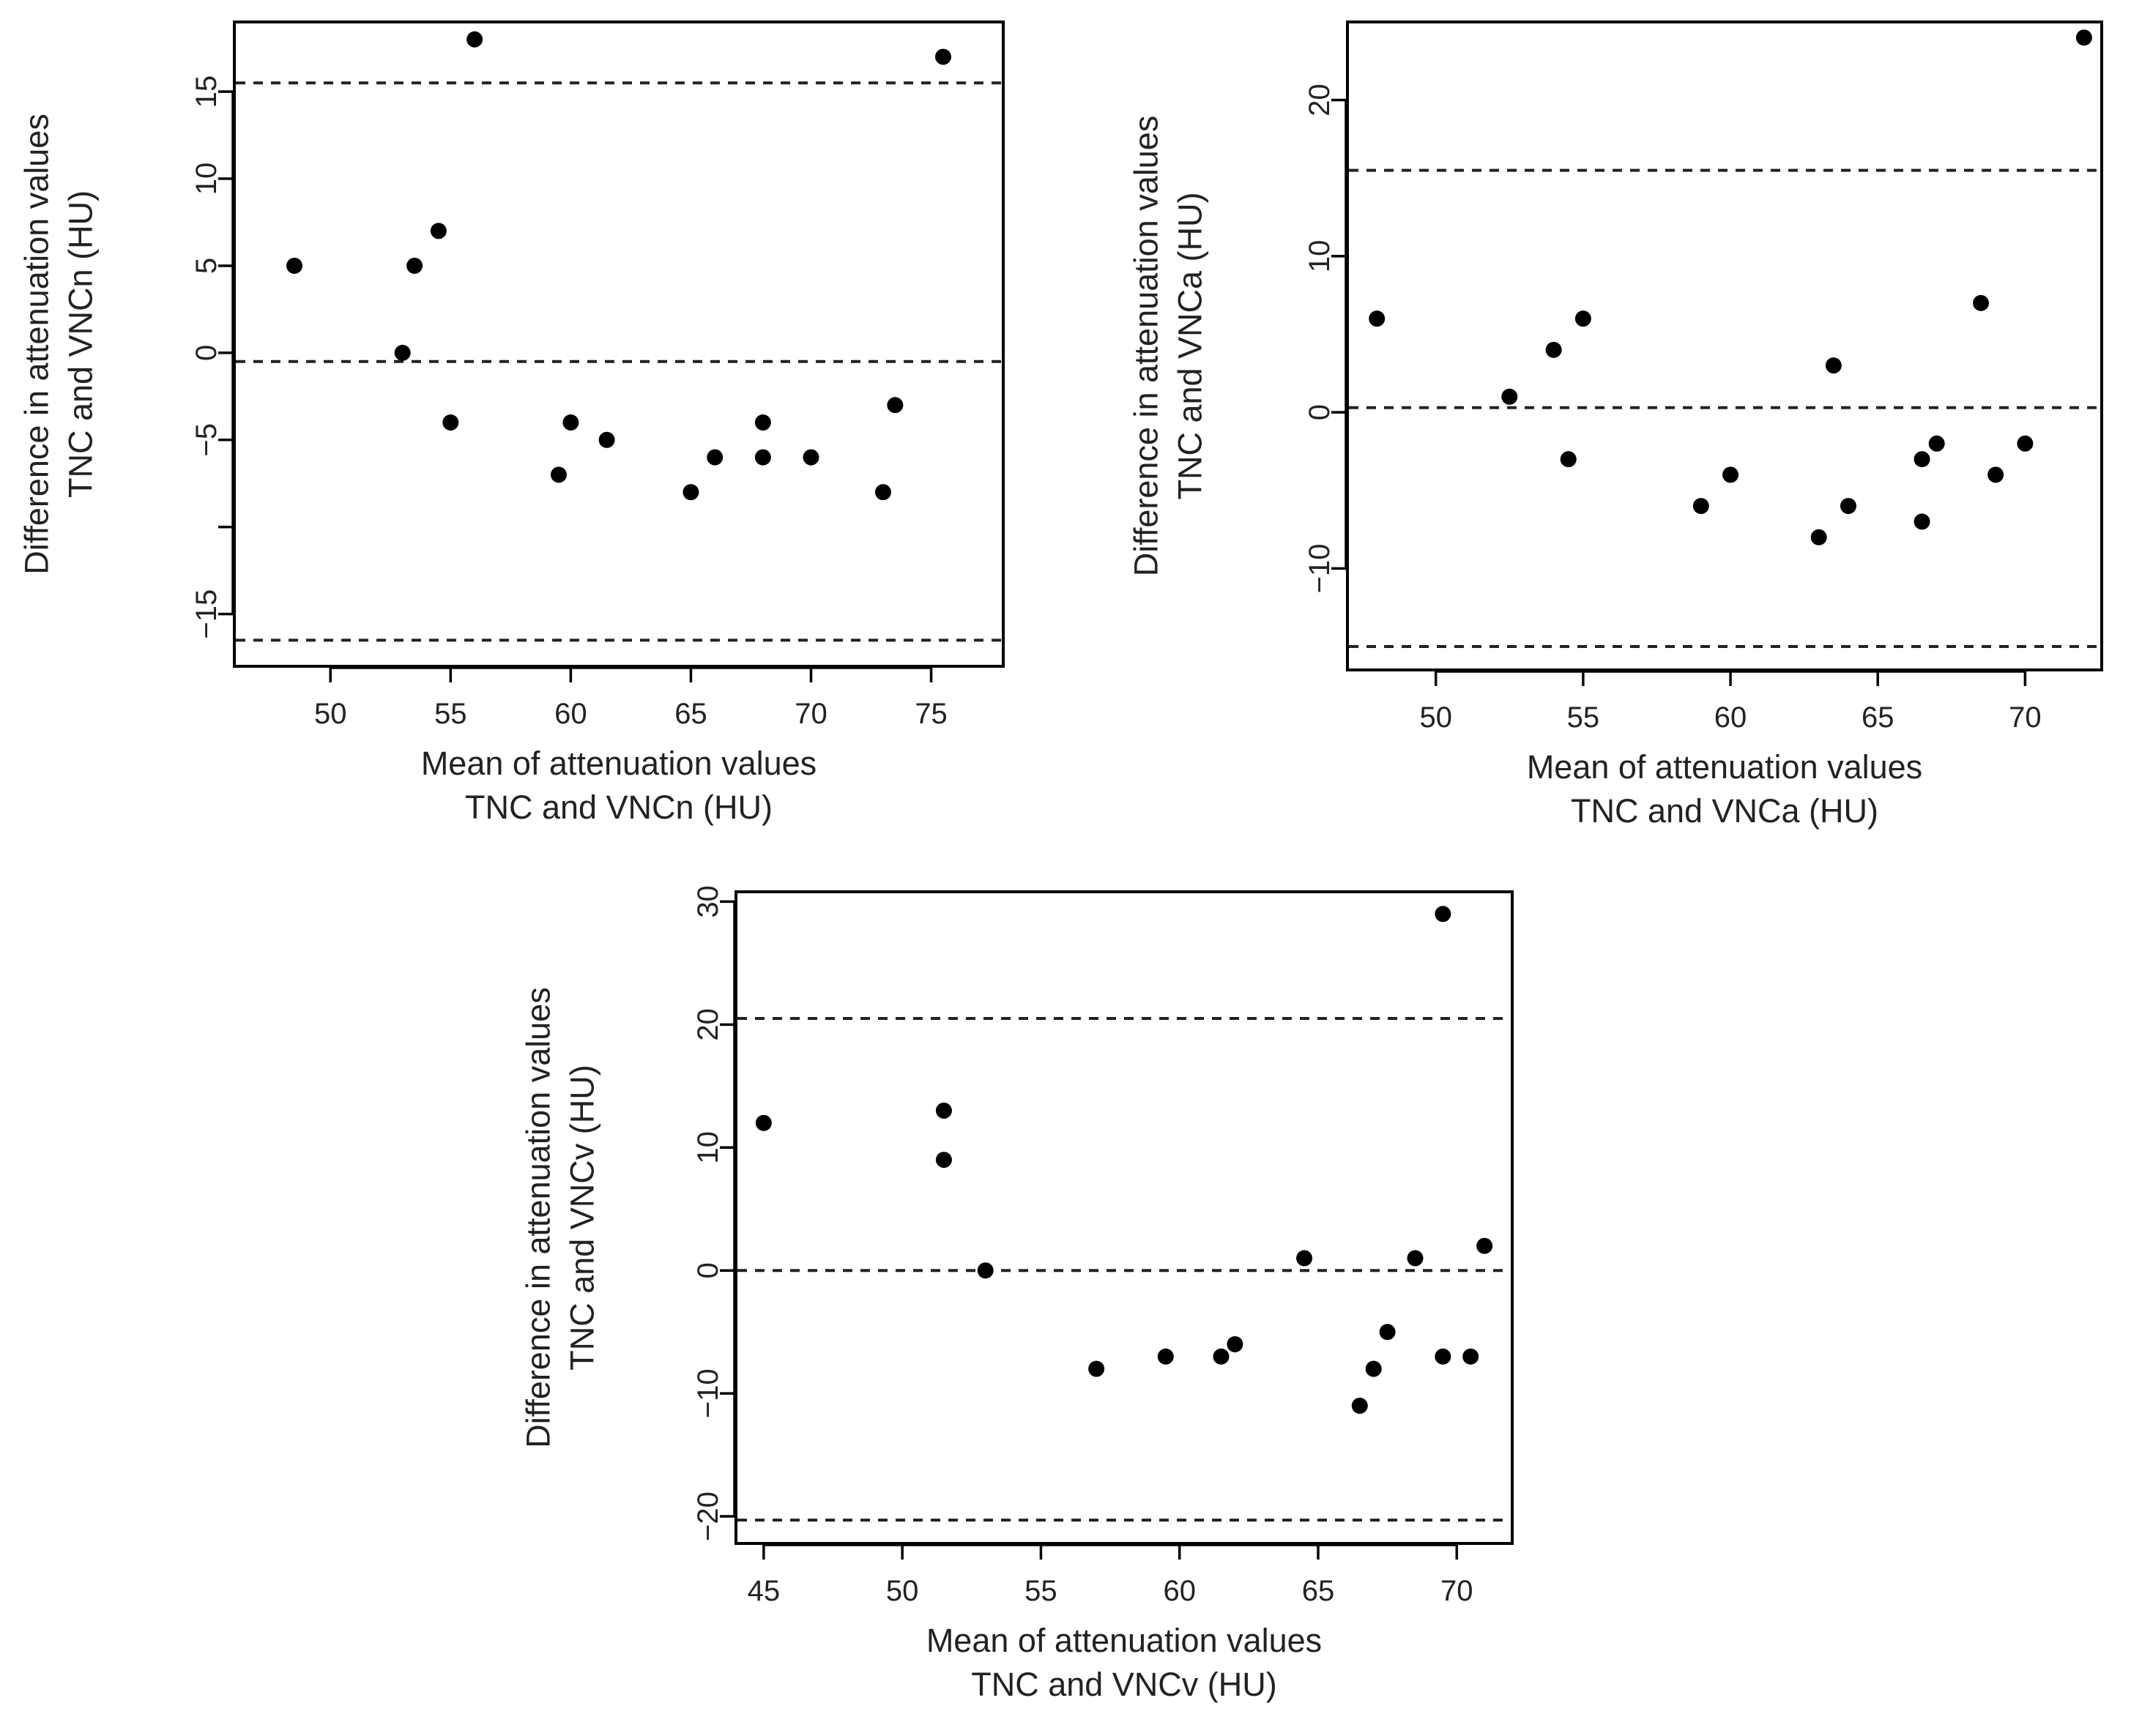  I want to click on y-axis-label-line2: TNC and VNCn (HU), so click(81, 344).